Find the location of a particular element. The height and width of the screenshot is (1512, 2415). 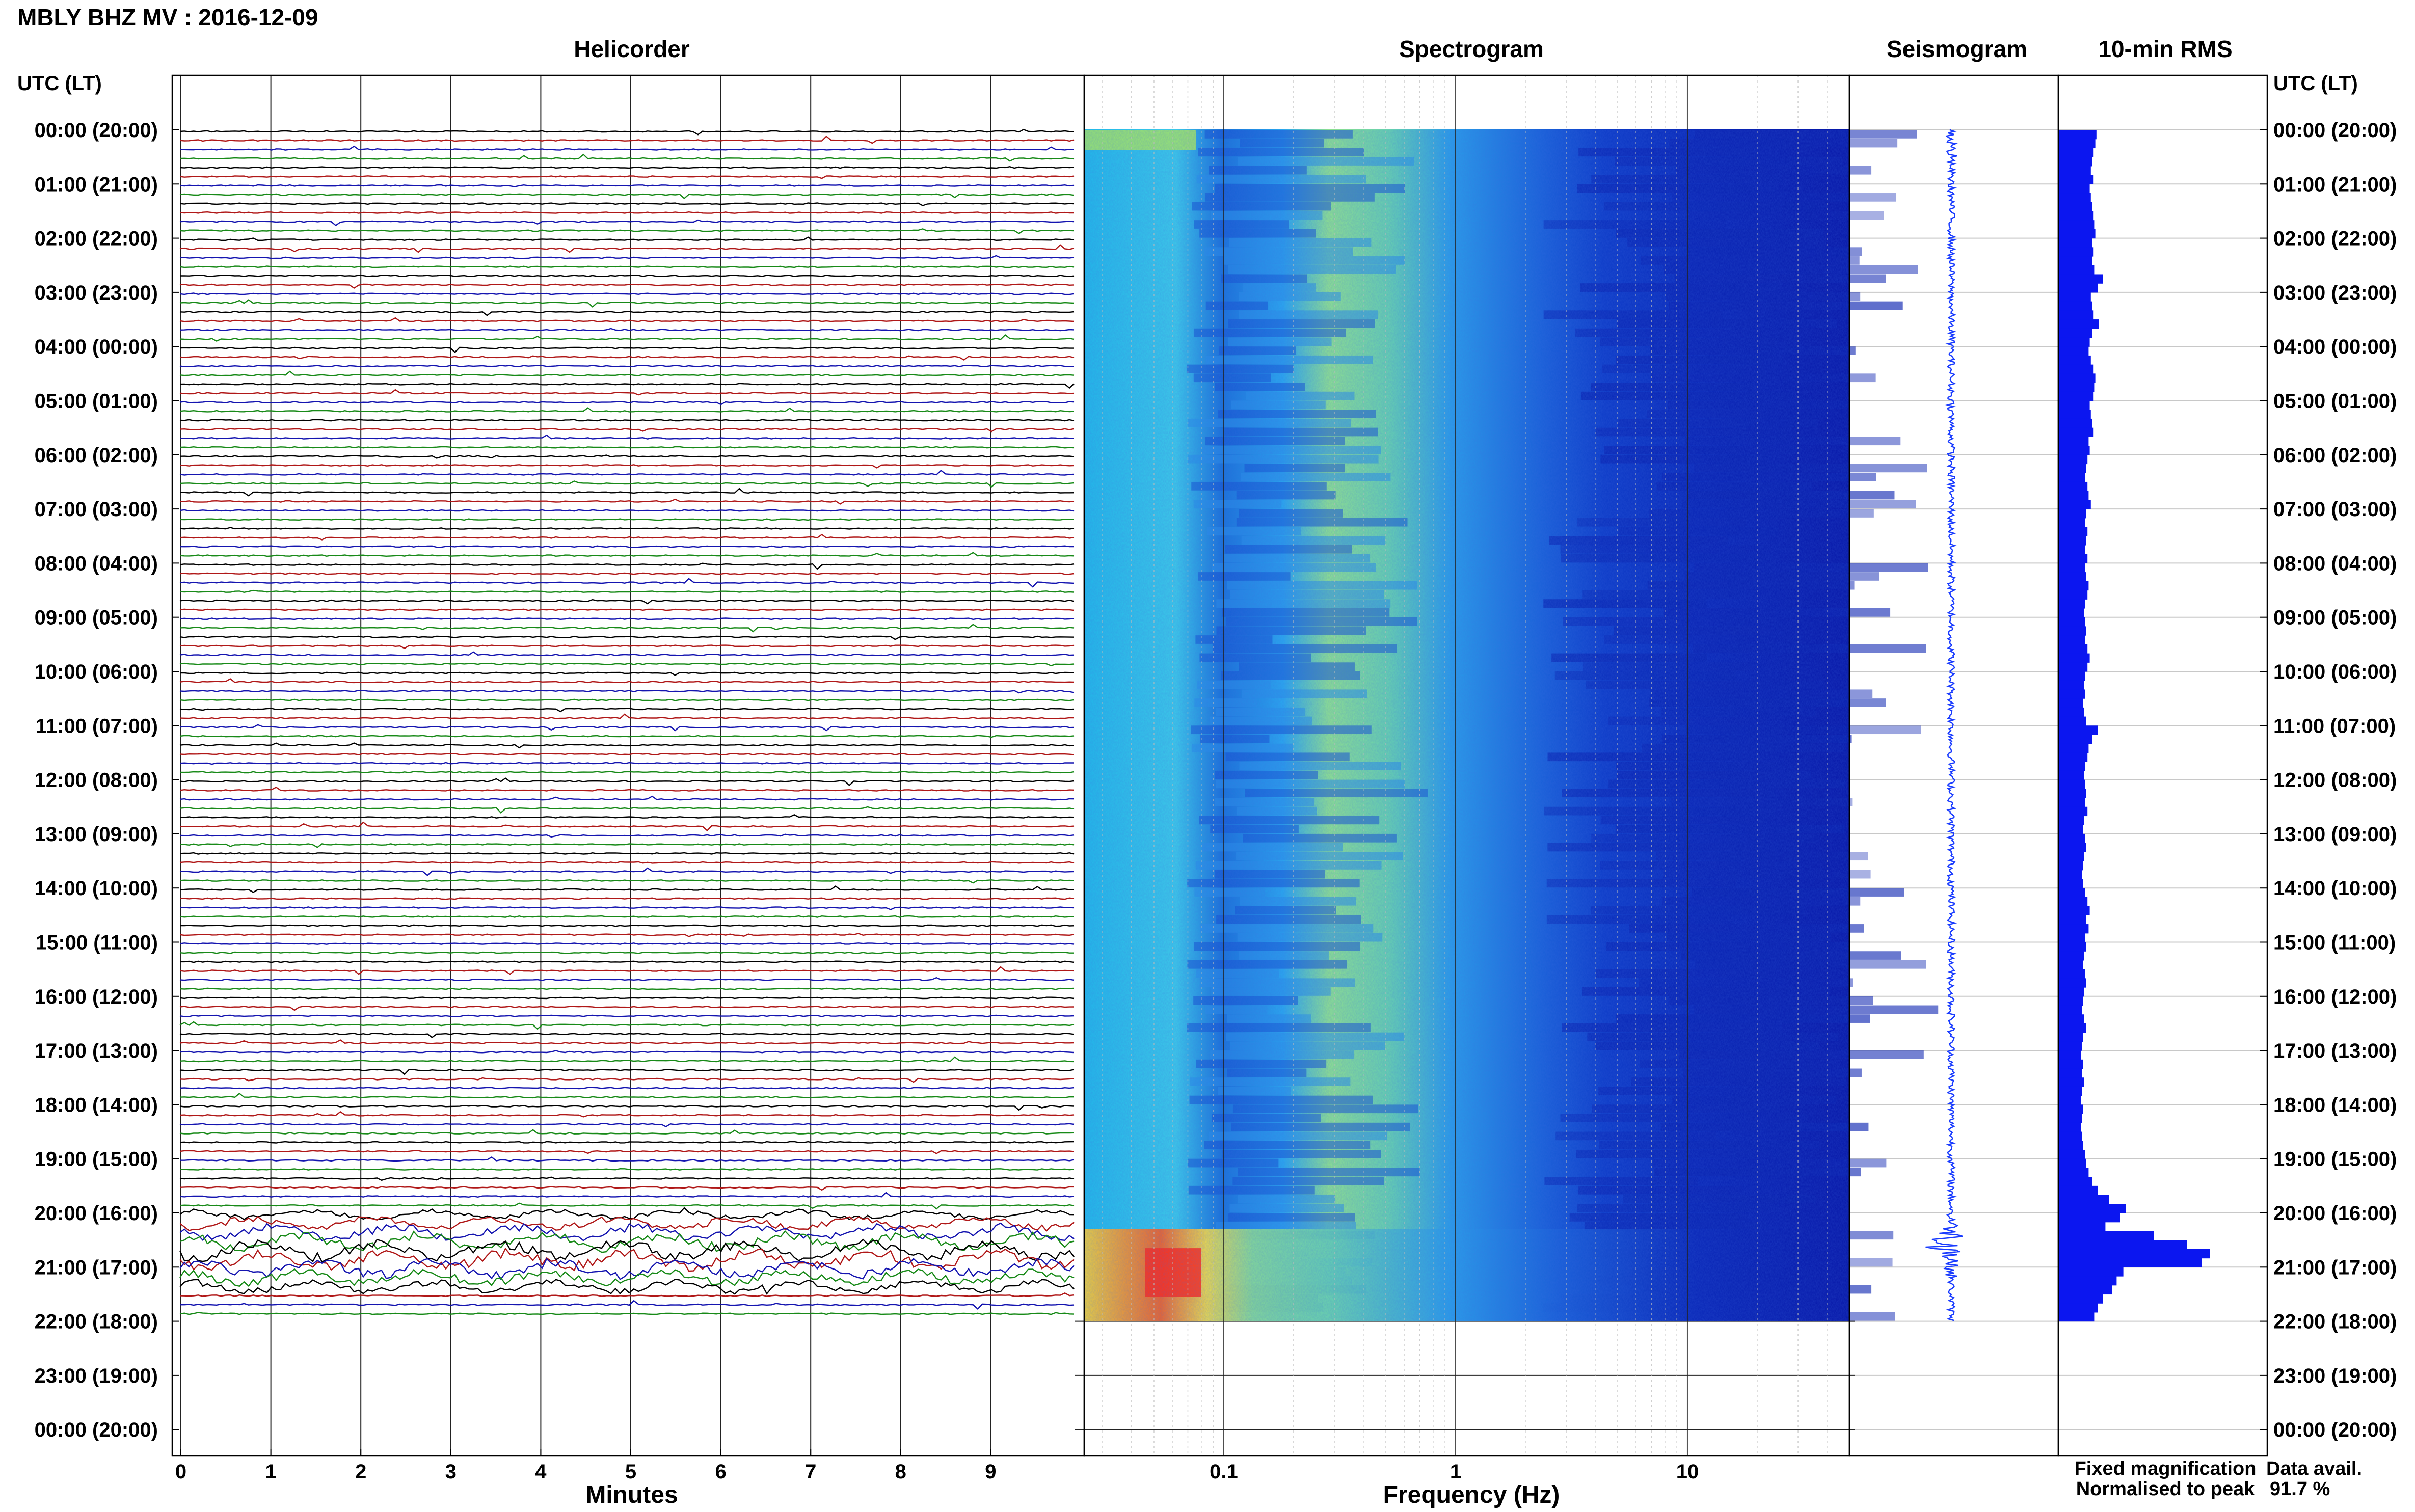

minute-tick-label: 0 is located at coordinates (180, 1472).